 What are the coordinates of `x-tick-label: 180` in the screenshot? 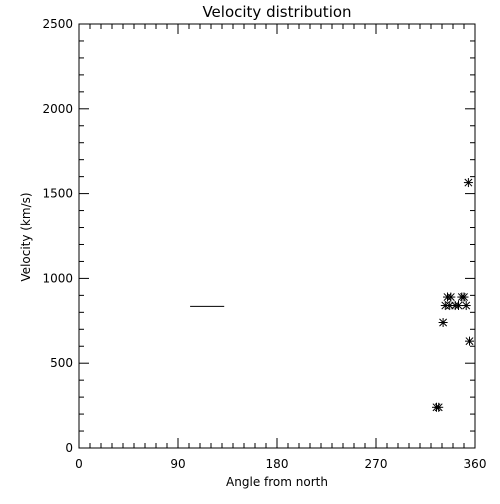 It's located at (277, 464).